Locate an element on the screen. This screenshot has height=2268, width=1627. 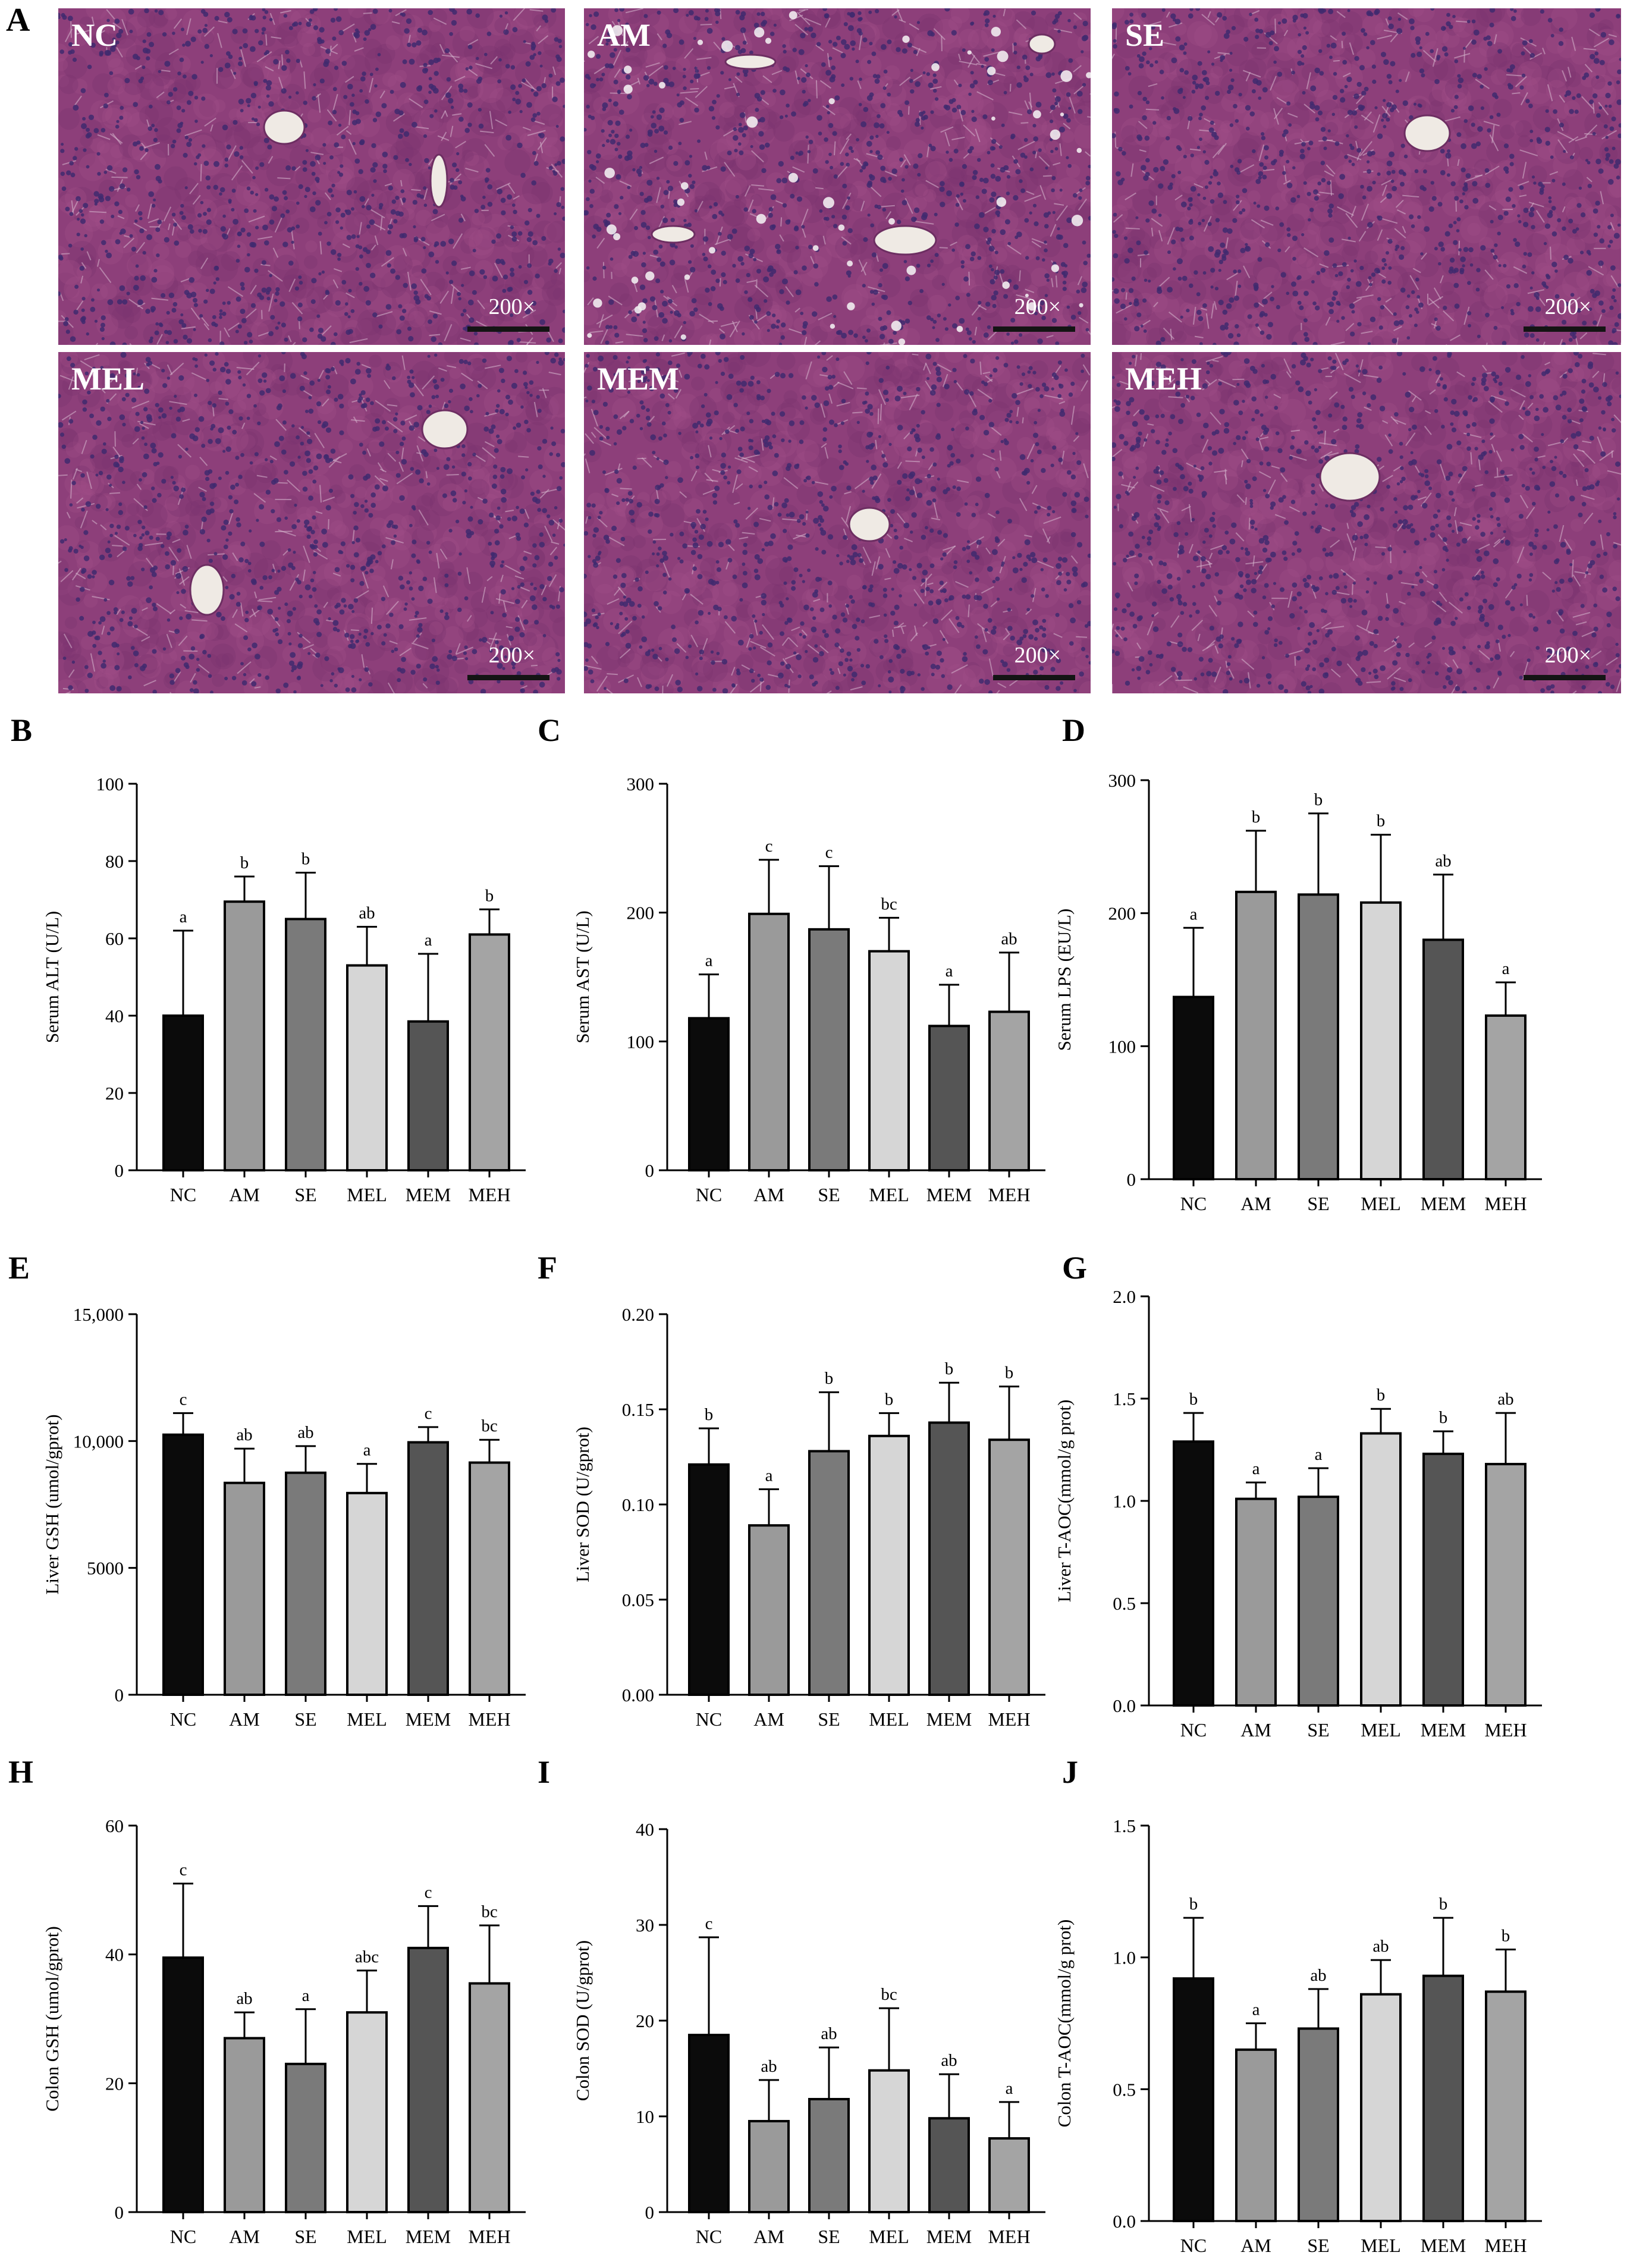
y-tick-label: 1.0 is located at coordinates (1124, 1501).